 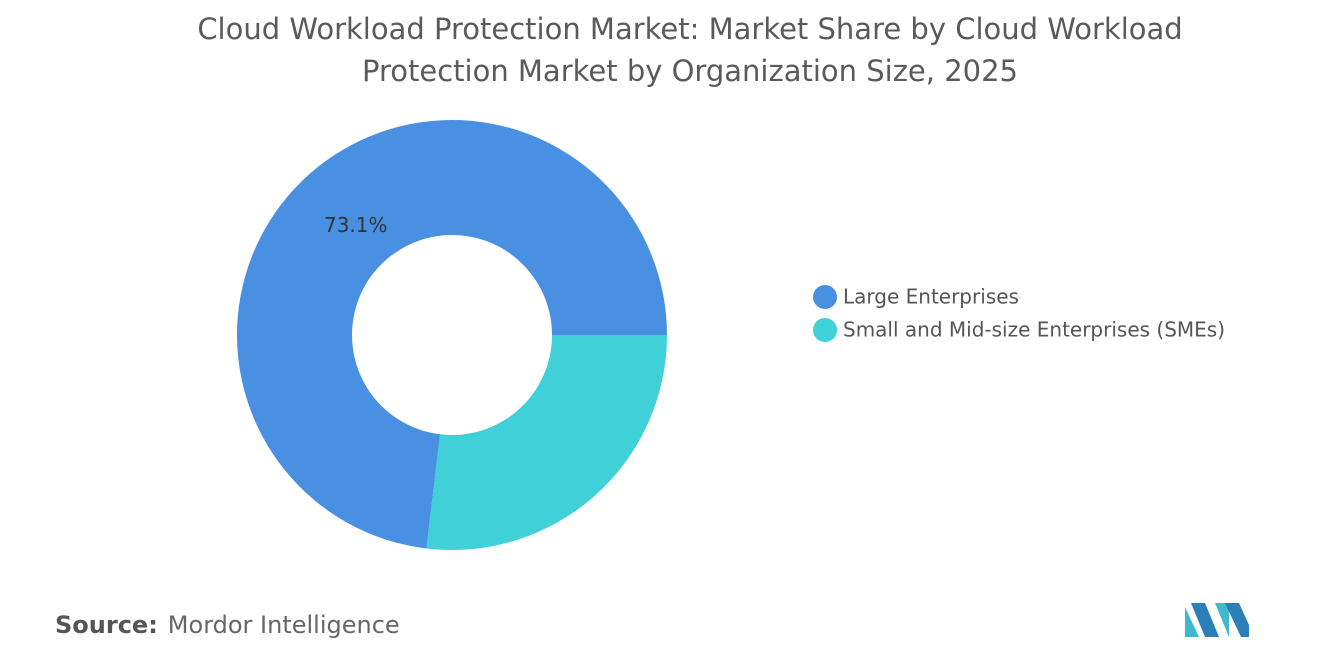 I want to click on logo, so click(x=1217, y=620).